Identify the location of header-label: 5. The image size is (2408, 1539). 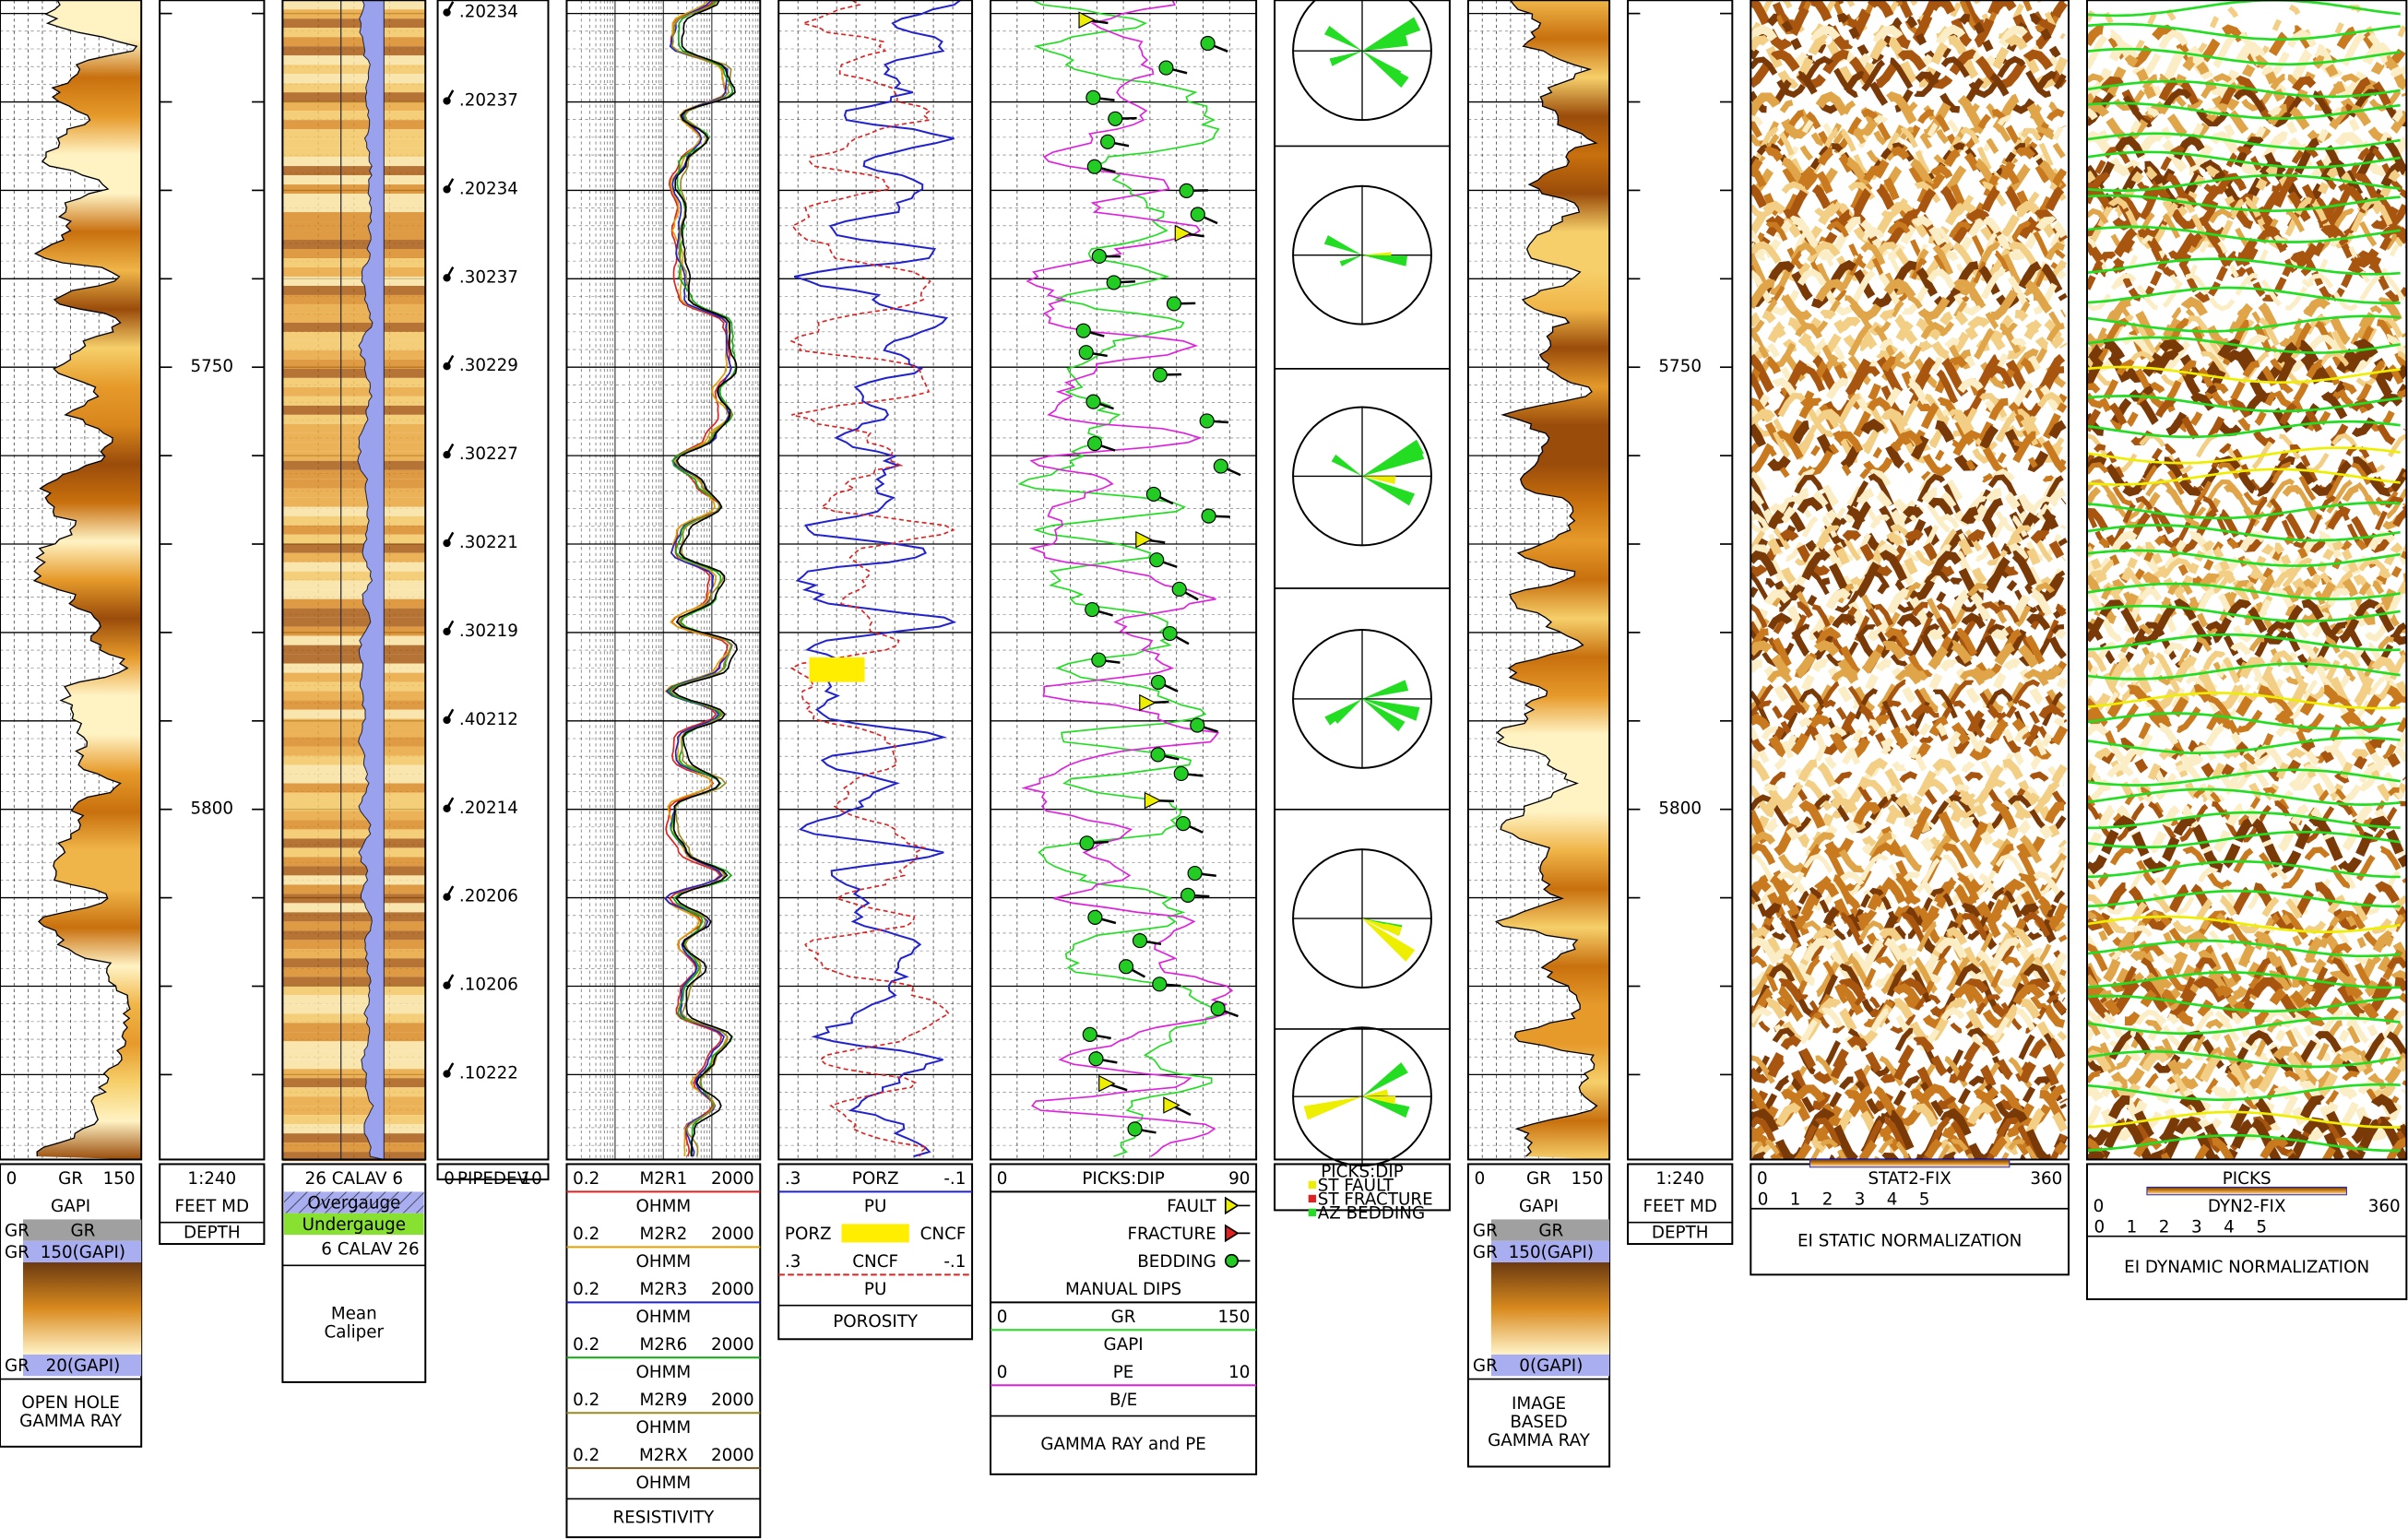
(1924, 1200).